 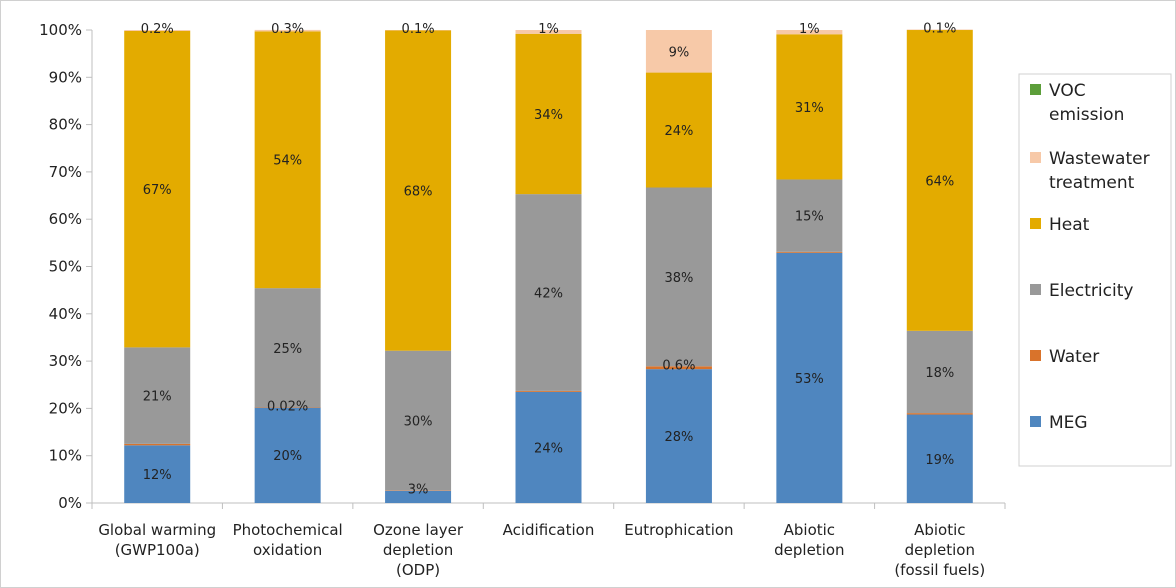 I want to click on y-tick-label: 50%, so click(x=65, y=267).